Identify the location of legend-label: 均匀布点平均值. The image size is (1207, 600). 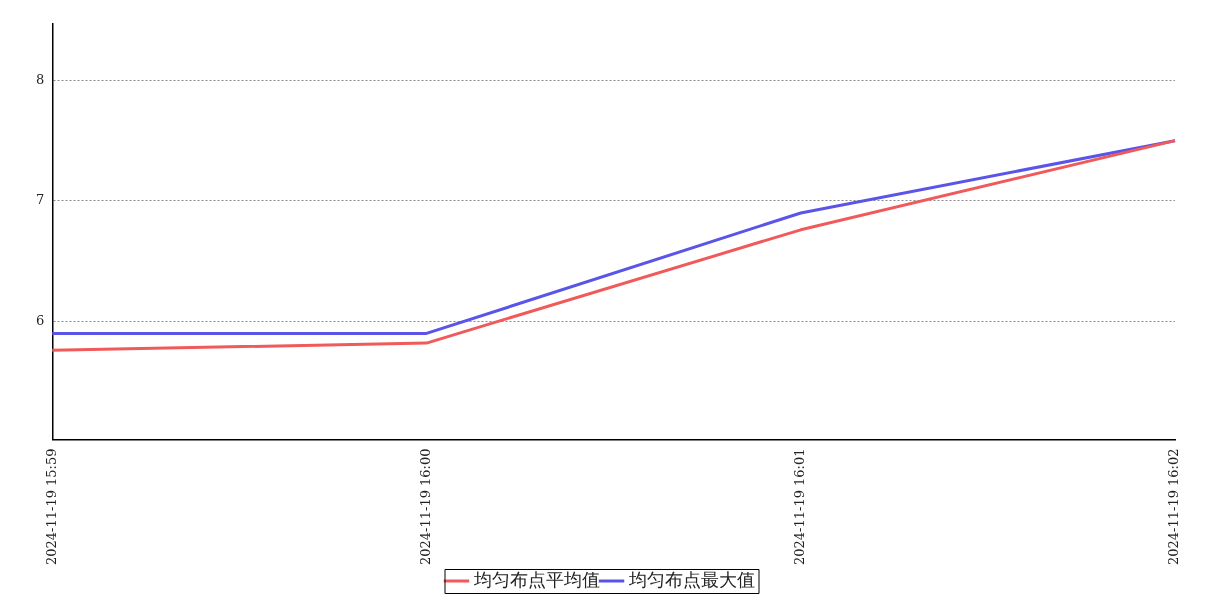
(536, 579).